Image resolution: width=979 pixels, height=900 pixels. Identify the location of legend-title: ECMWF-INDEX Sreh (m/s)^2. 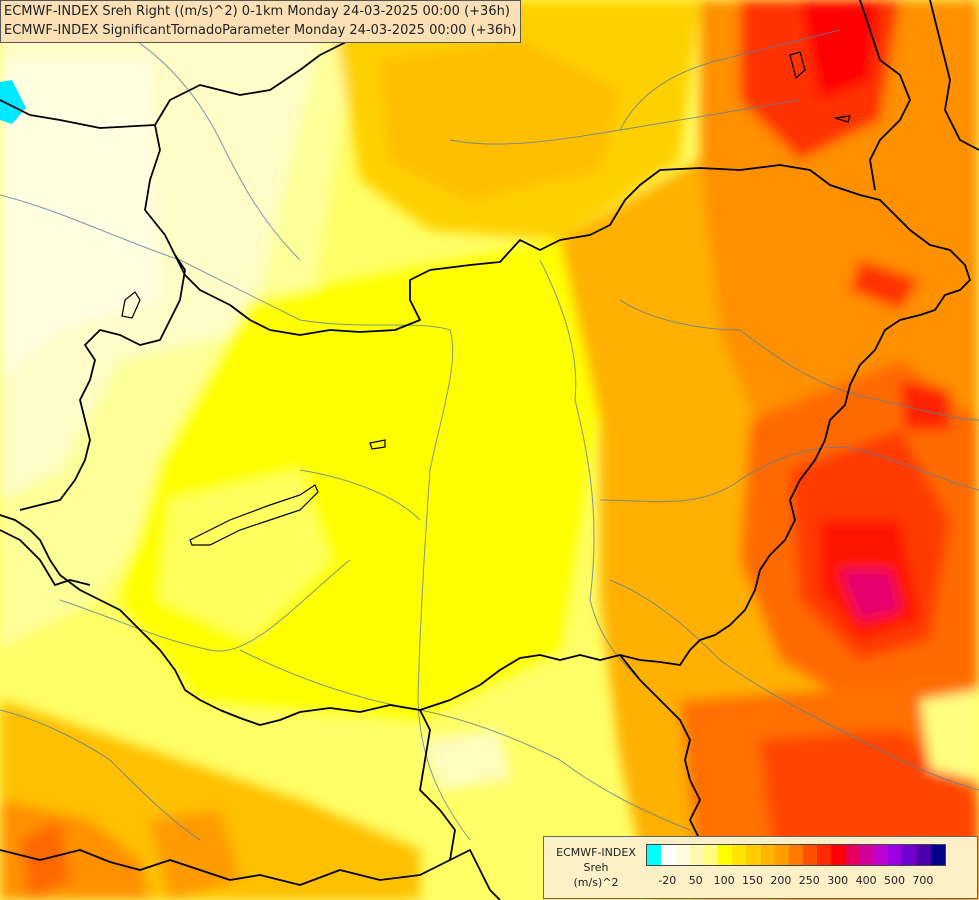
(596, 867).